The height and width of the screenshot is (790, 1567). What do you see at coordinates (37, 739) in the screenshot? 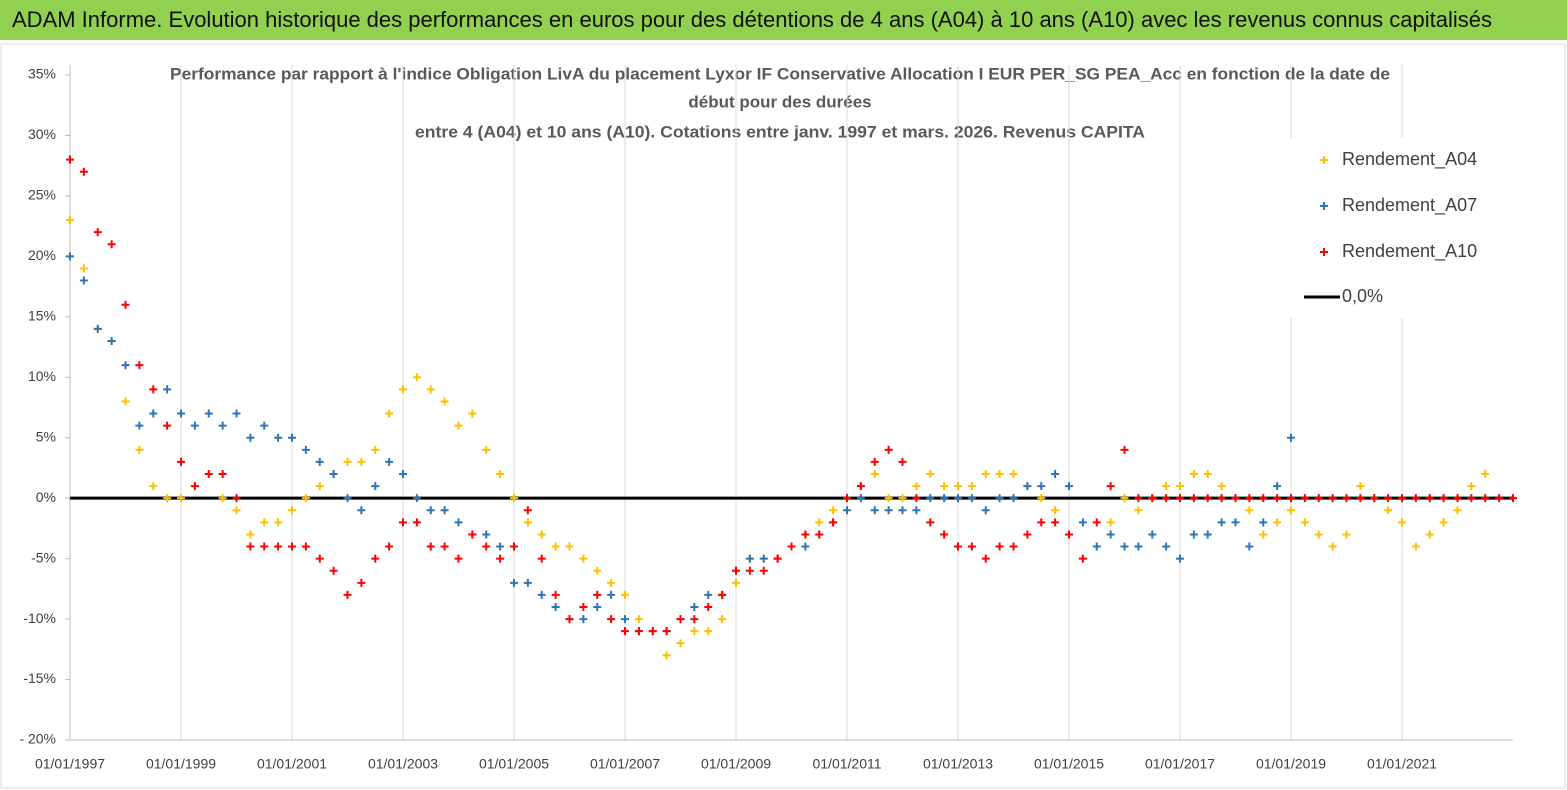
I see `y-tick-label: - 20%` at bounding box center [37, 739].